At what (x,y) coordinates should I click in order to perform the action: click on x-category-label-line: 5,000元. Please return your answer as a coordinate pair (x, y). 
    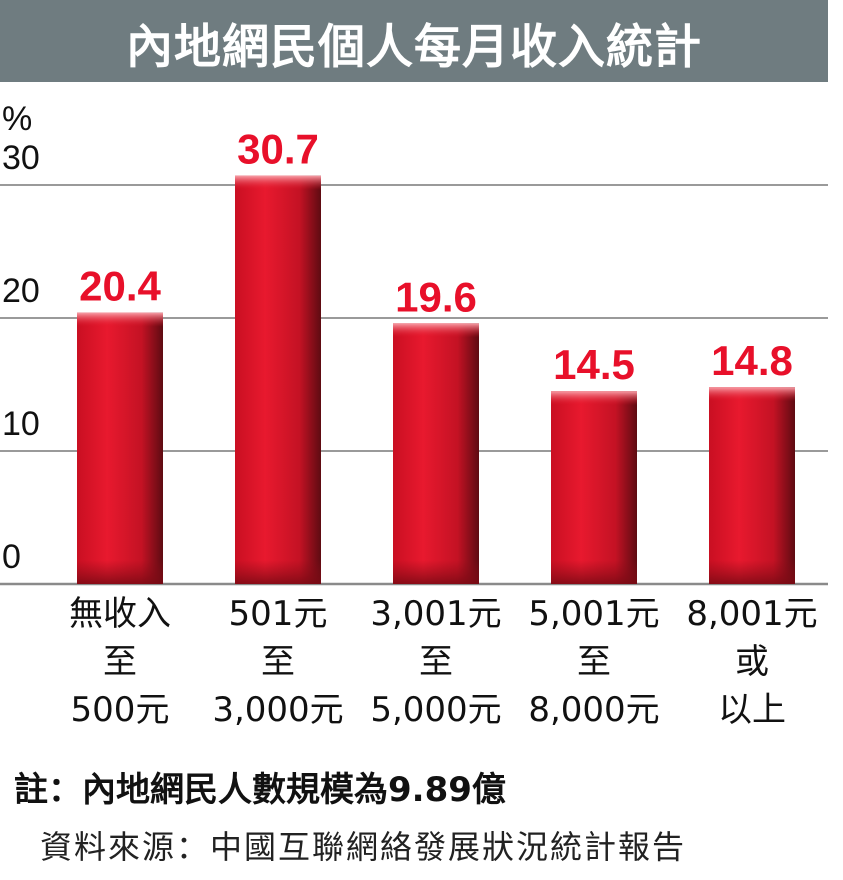
    Looking at the image, I should click on (436, 710).